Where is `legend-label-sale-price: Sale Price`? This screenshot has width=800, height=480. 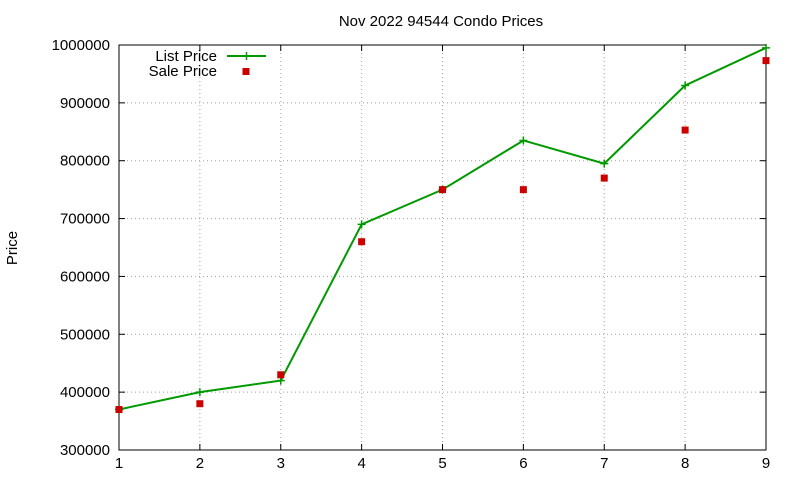
legend-label-sale-price: Sale Price is located at coordinates (183, 71).